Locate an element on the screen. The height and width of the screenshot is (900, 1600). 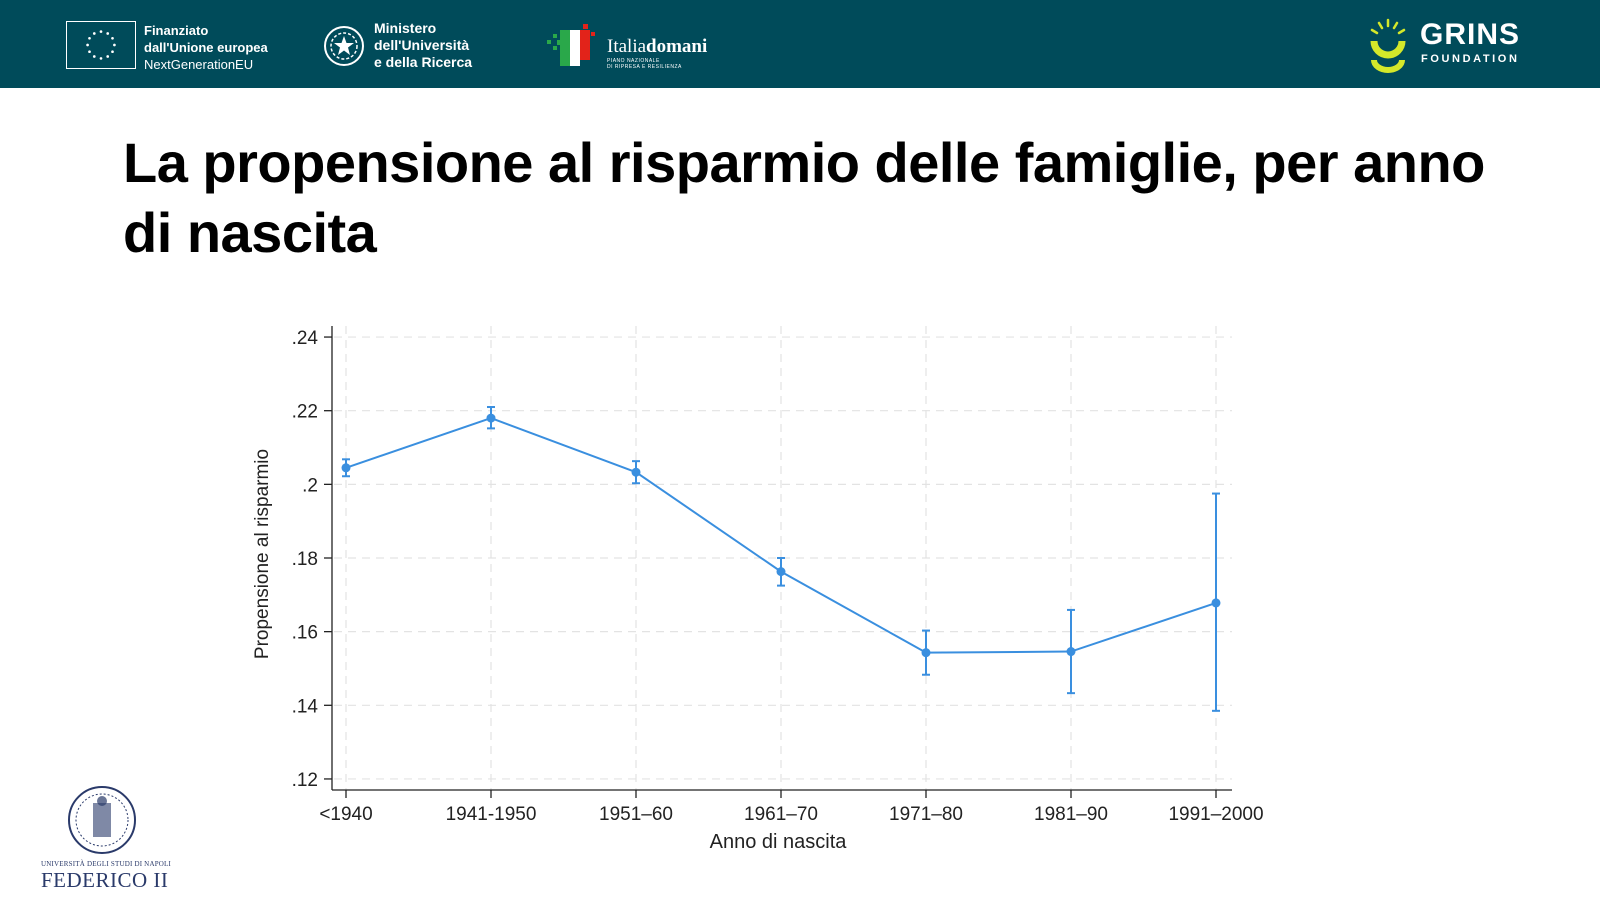
x-tick-label: 1981–90 is located at coordinates (1071, 814).